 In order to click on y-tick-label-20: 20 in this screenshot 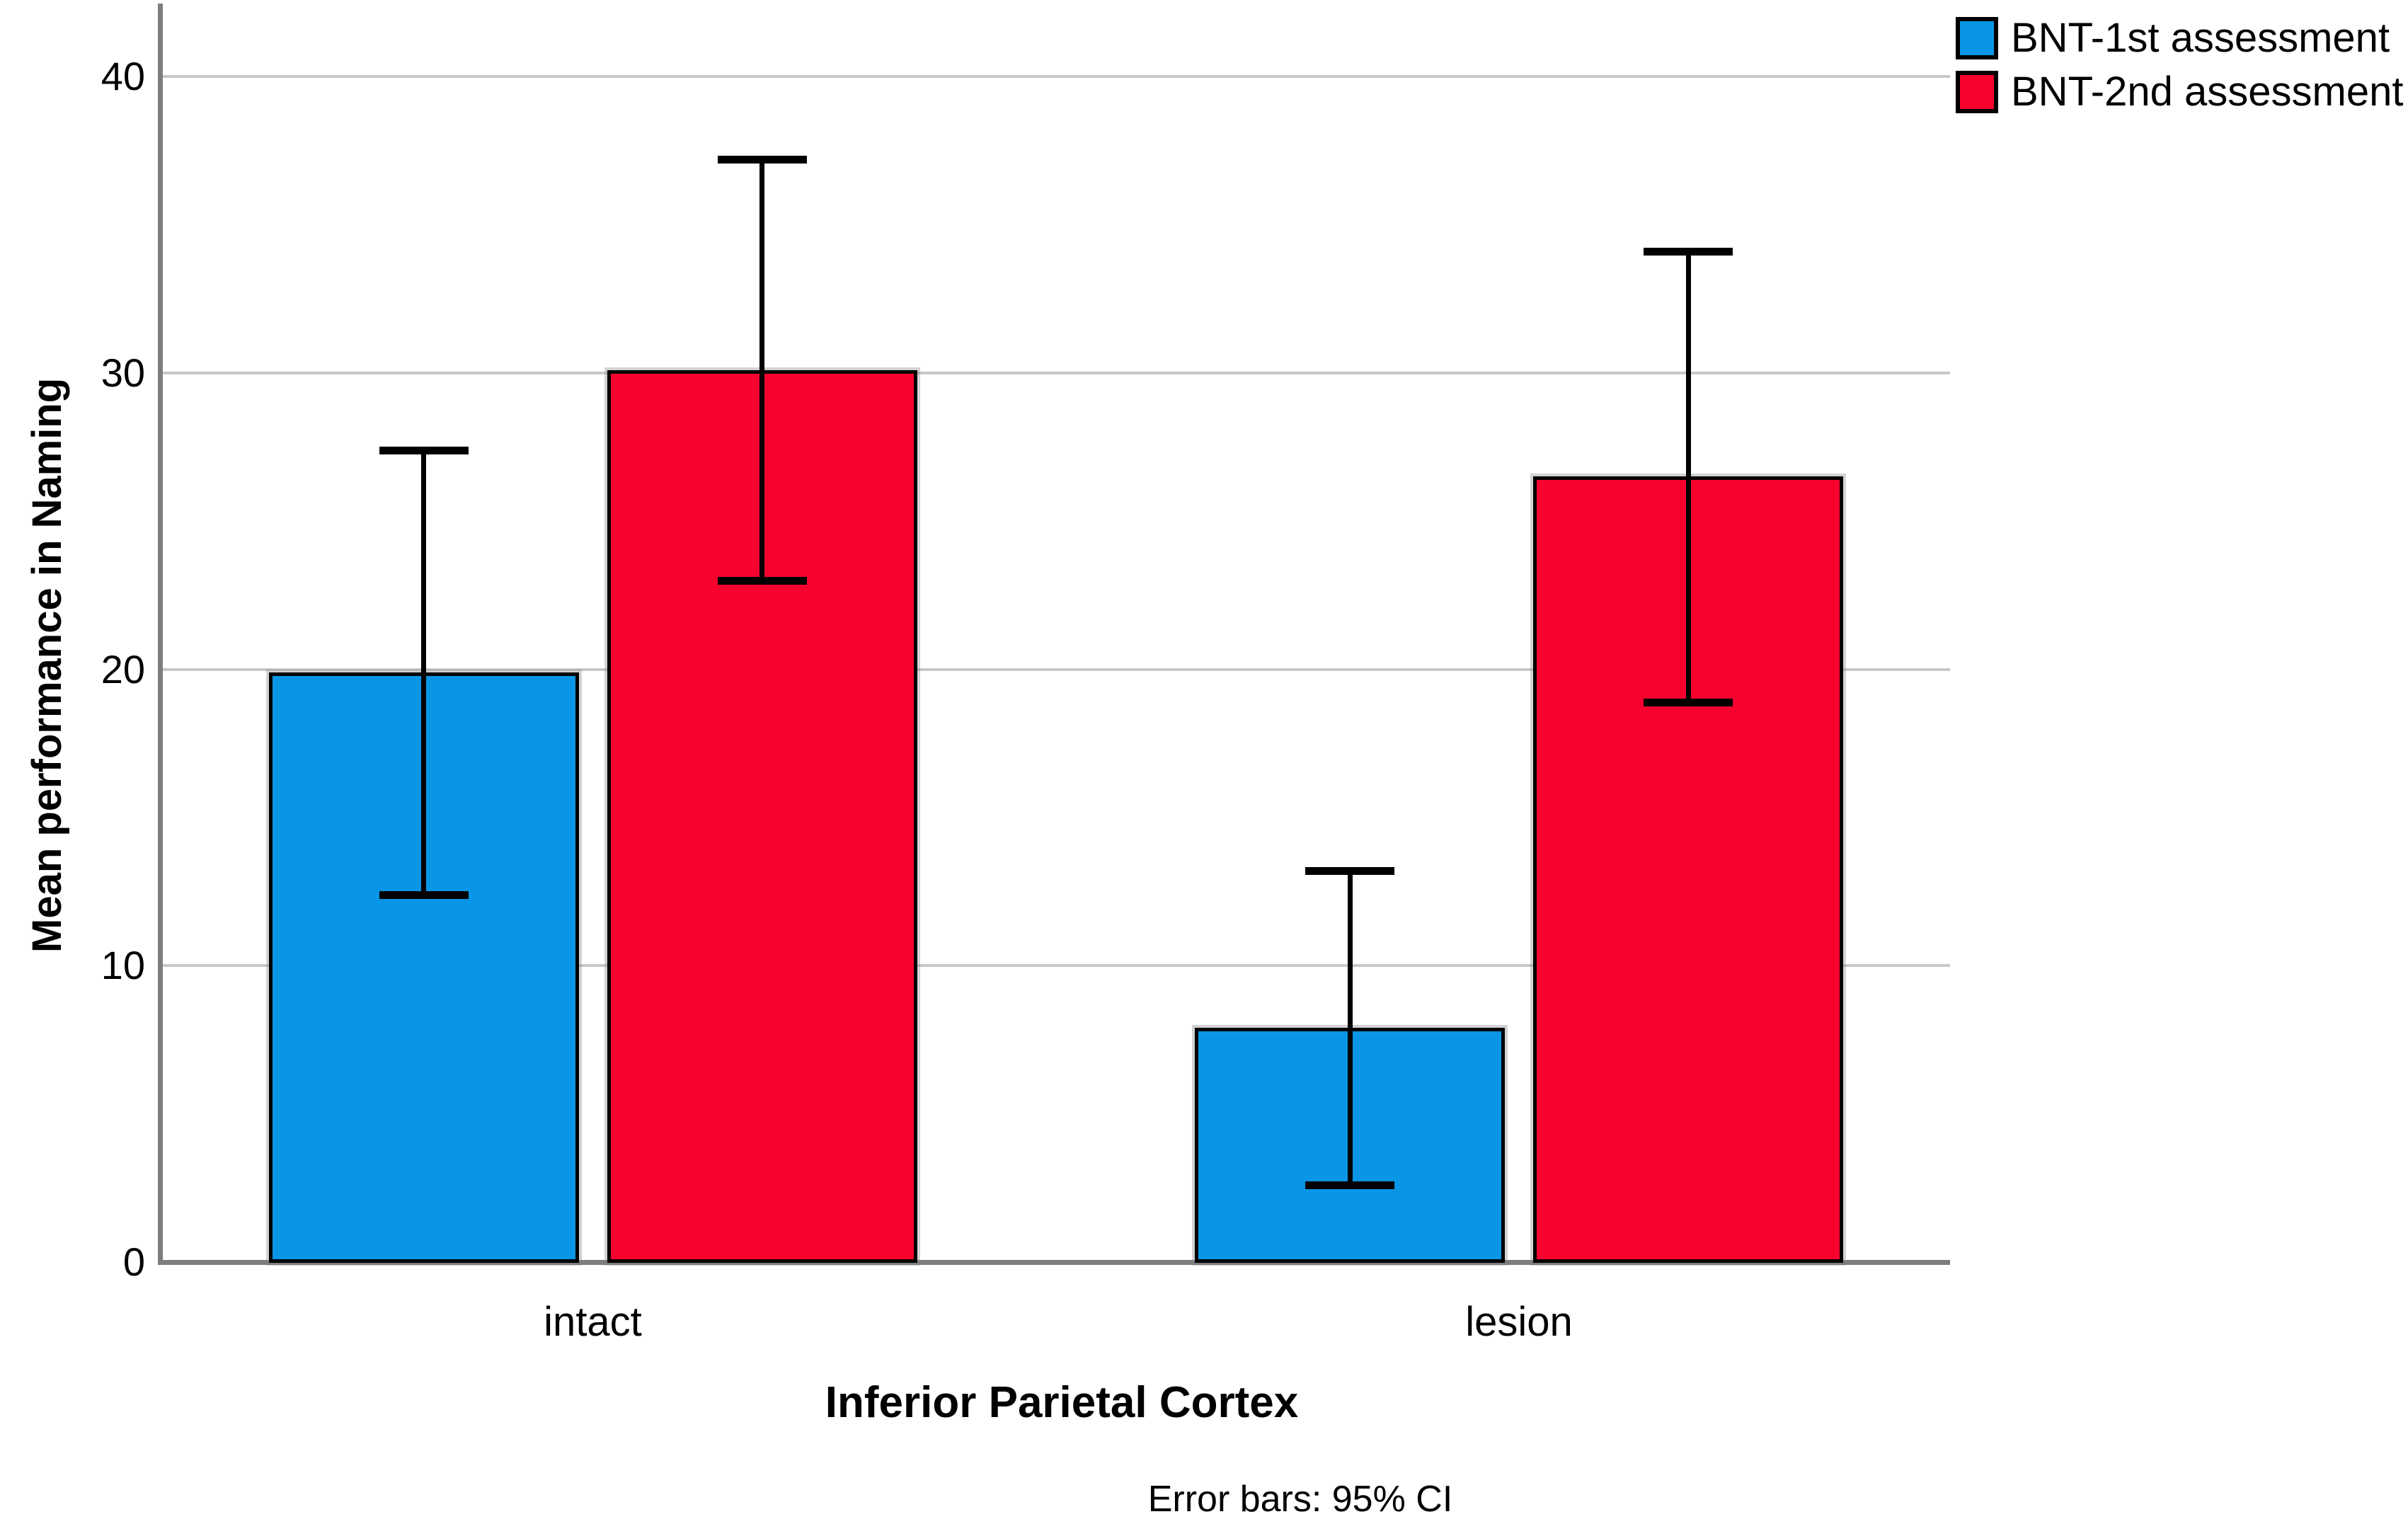, I will do `click(123, 669)`.